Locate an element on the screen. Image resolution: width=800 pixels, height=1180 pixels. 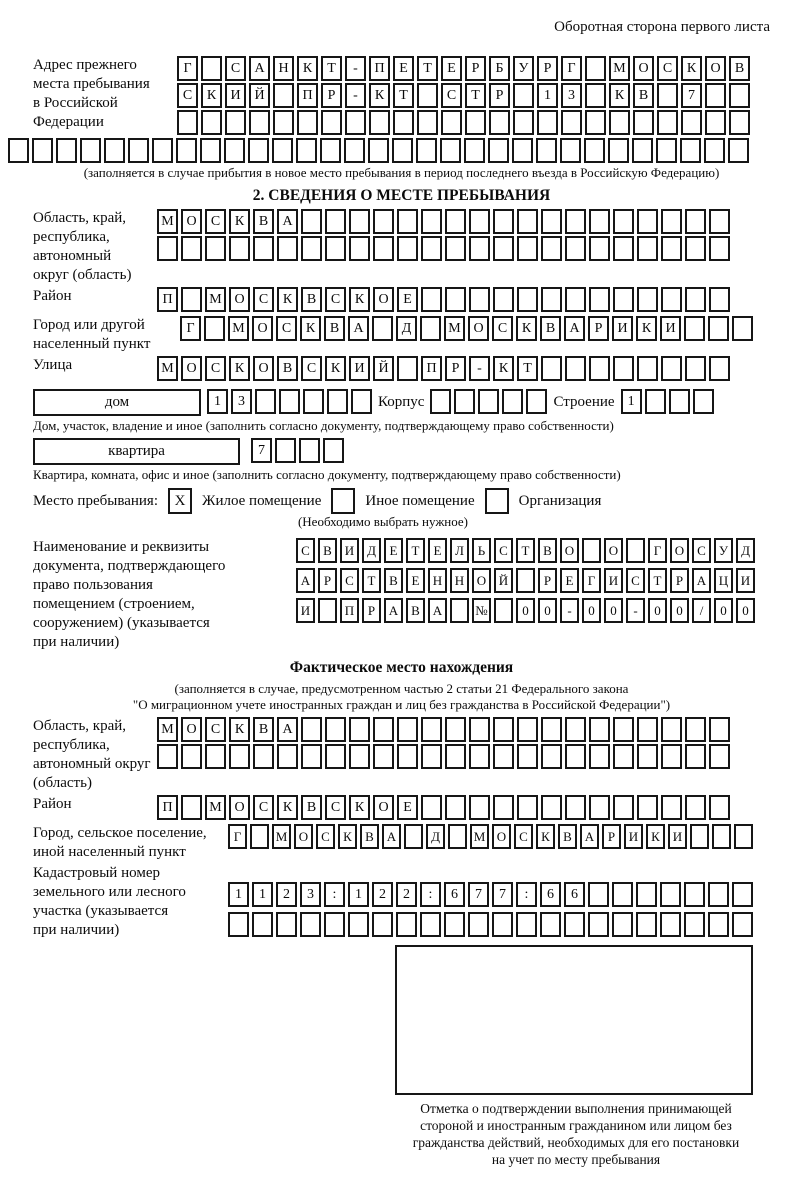
char-box-row is located at coordinates (443, 248).